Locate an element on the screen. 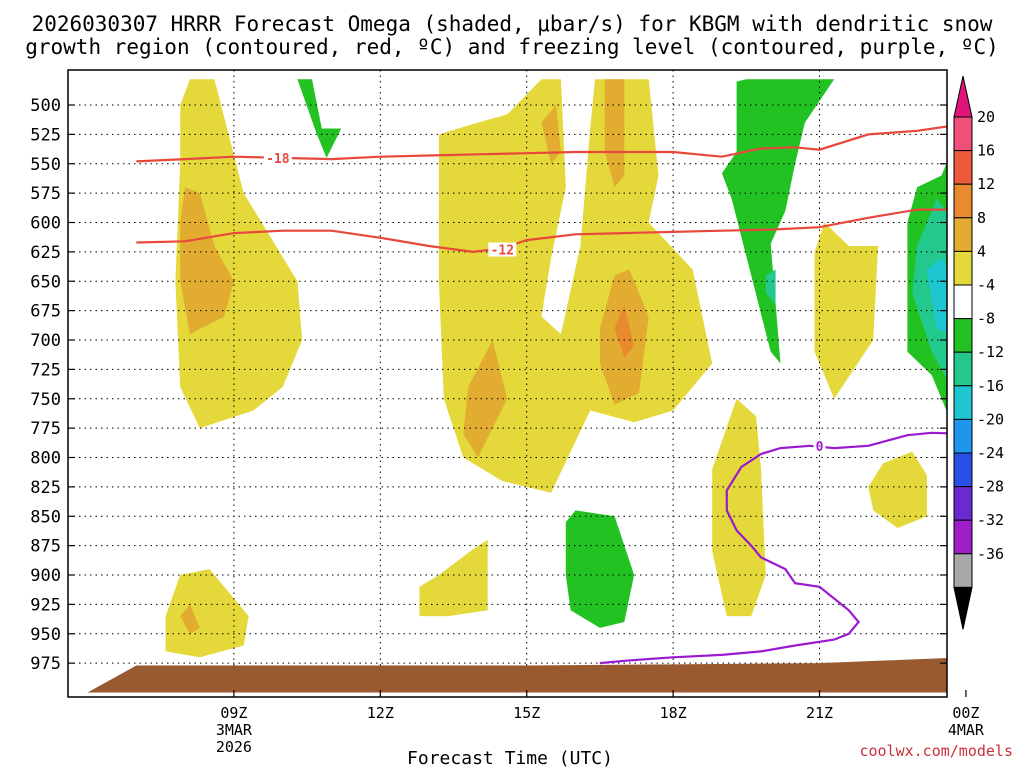 The width and height of the screenshot is (1024, 768). omega-region-dn-d is located at coordinates (600, 569).